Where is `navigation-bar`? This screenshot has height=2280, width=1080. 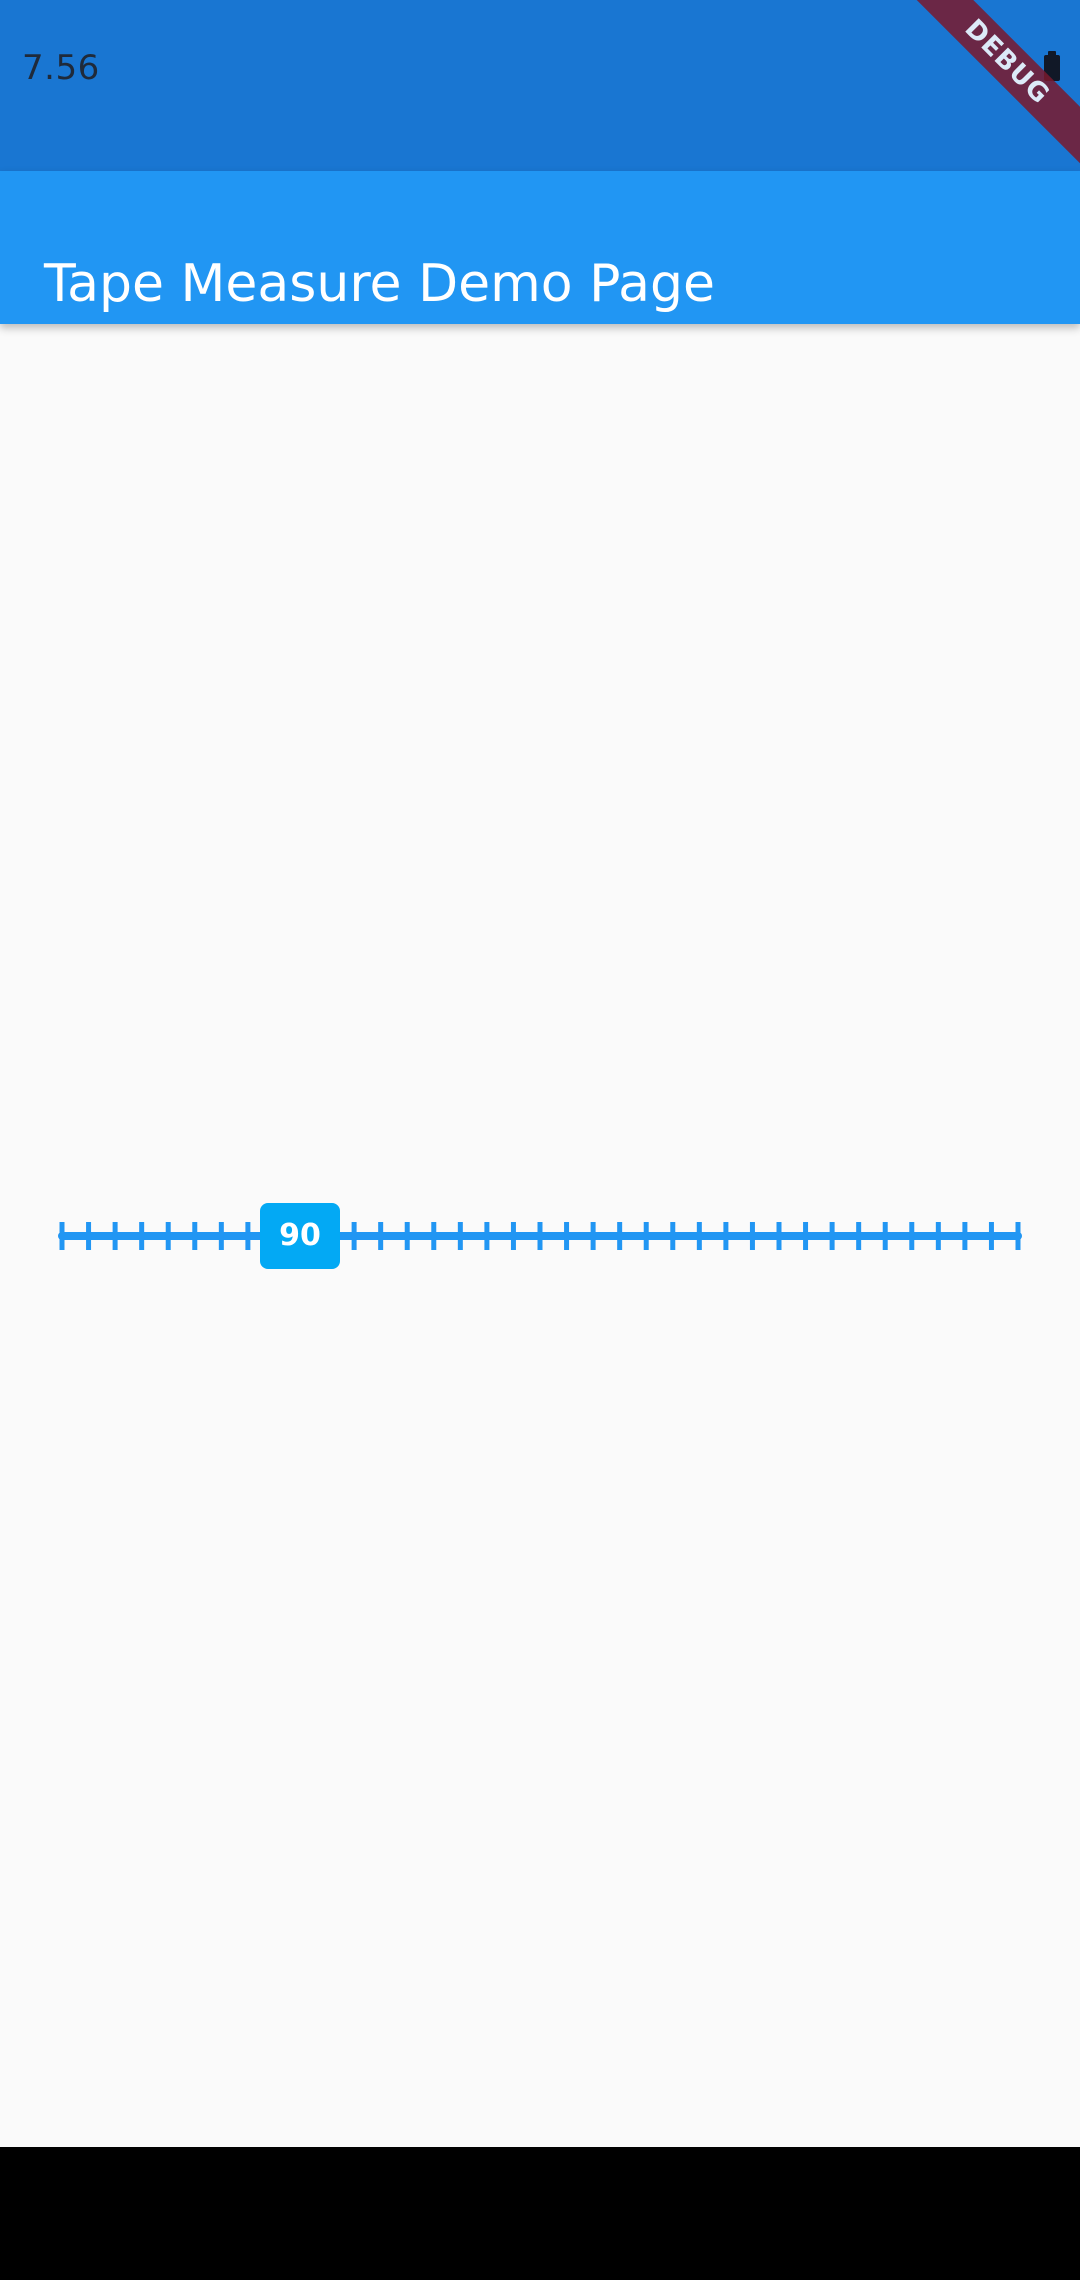 navigation-bar is located at coordinates (540, 2213).